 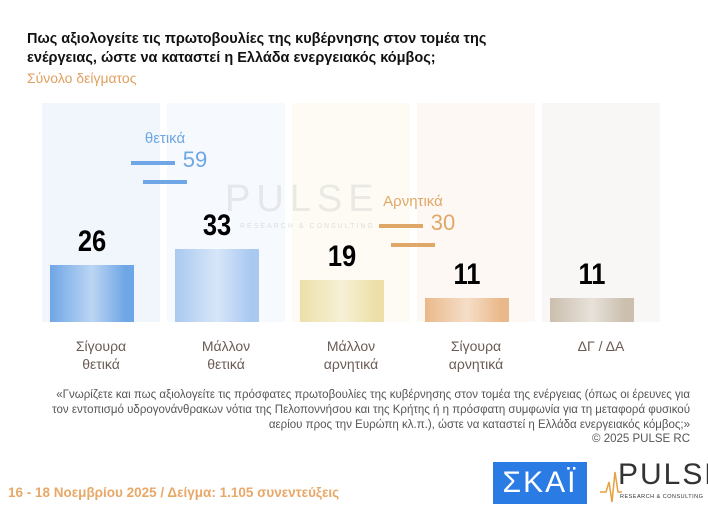 I want to click on data-label: 26, so click(x=92, y=241).